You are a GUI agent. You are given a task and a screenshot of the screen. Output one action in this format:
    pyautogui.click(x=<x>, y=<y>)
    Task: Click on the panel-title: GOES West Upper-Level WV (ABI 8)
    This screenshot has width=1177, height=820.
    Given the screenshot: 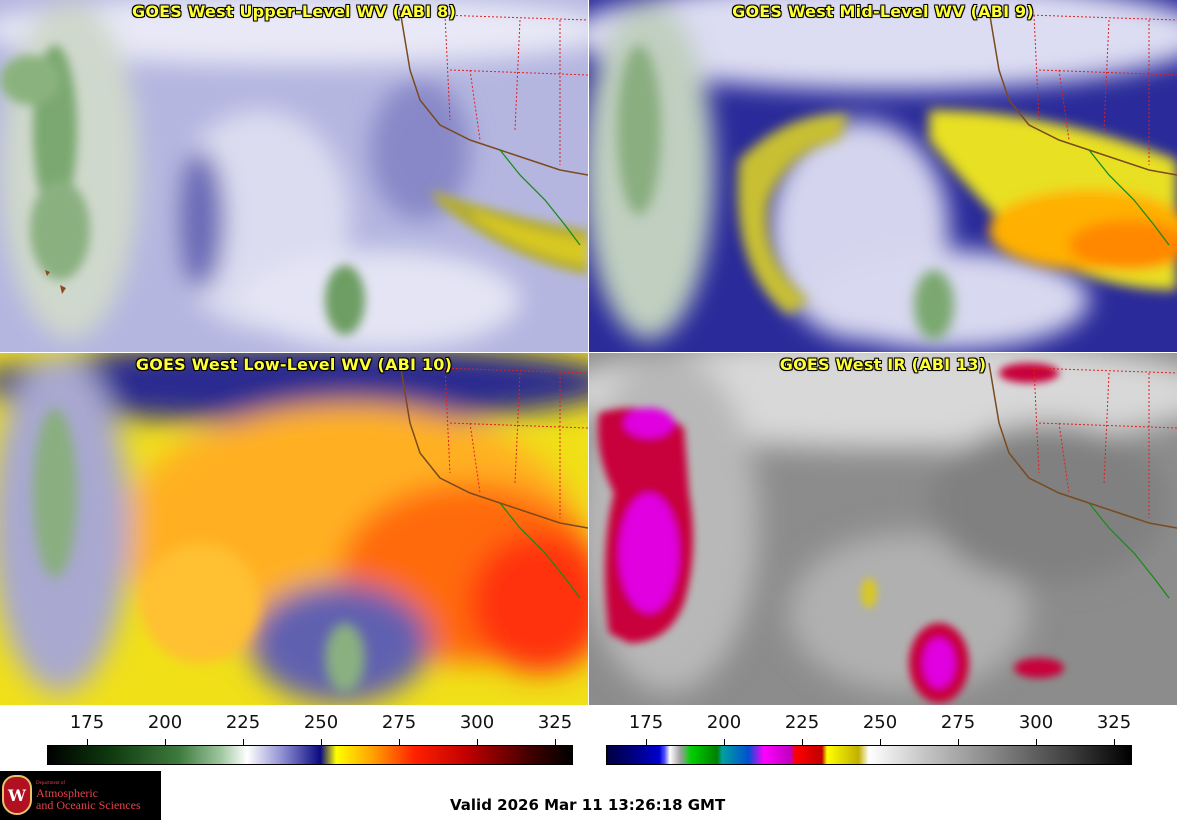 What is the action you would take?
    pyautogui.click(x=294, y=11)
    